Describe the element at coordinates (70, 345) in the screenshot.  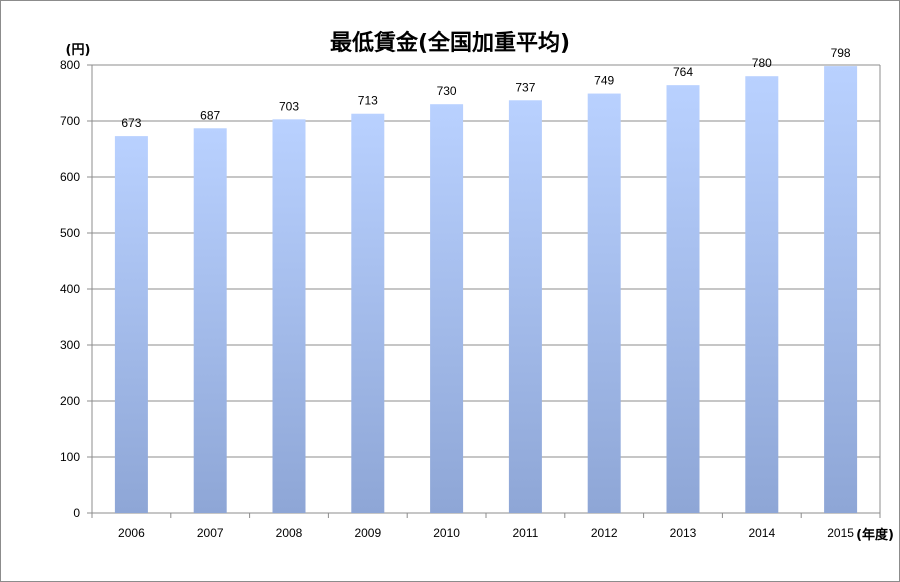
I see `y-tick-label-300: 300` at that location.